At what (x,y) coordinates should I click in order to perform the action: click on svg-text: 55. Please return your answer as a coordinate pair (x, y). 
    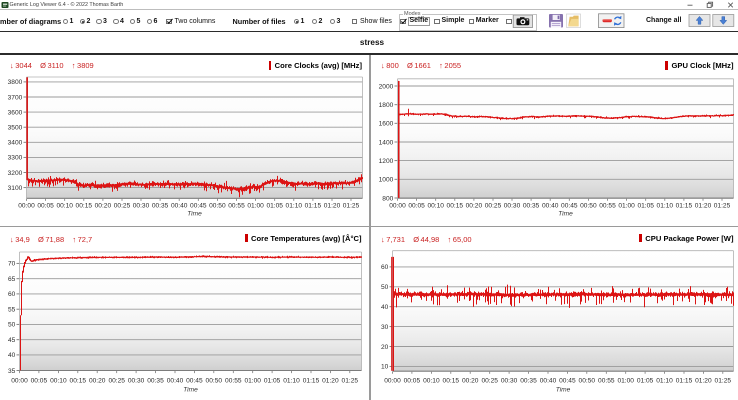
    Looking at the image, I should click on (12, 310).